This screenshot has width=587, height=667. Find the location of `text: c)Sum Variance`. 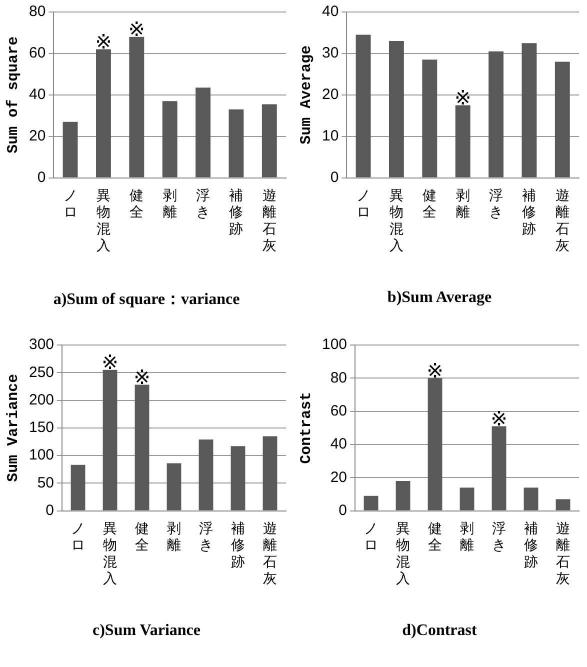

text: c)Sum Variance is located at coordinates (147, 631).